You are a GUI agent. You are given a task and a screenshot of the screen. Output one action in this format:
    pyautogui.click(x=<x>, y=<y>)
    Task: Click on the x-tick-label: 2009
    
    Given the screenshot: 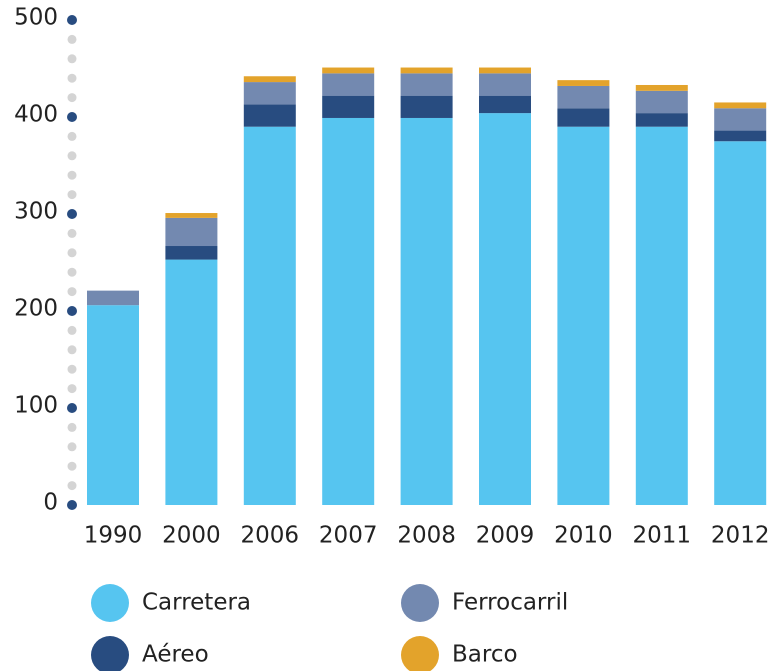 What is the action you would take?
    pyautogui.click(x=505, y=536)
    